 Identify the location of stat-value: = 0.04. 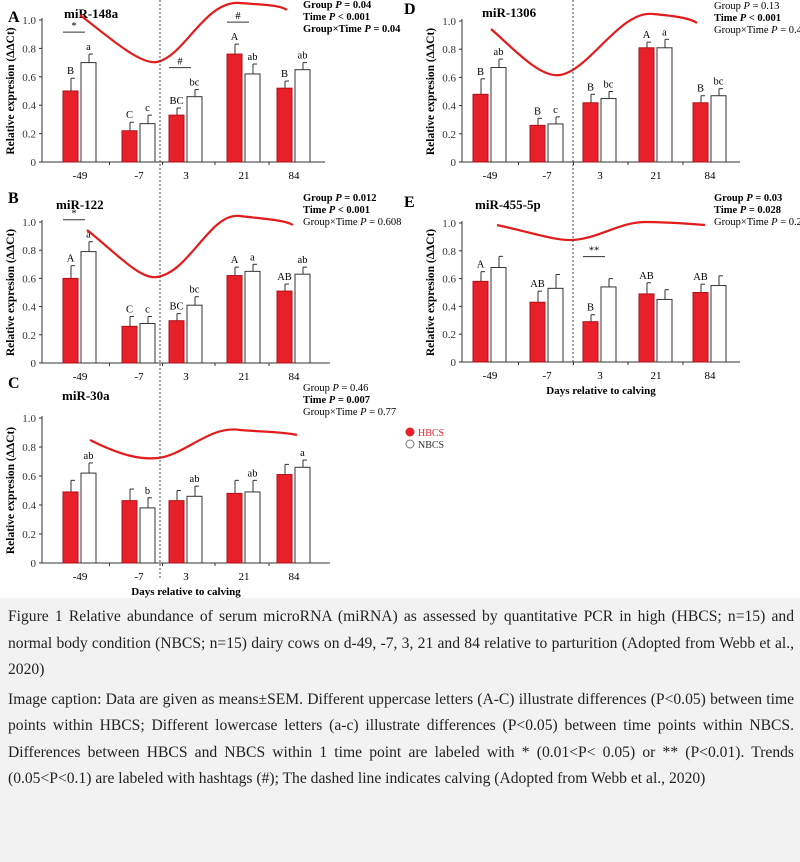
(357, 5).